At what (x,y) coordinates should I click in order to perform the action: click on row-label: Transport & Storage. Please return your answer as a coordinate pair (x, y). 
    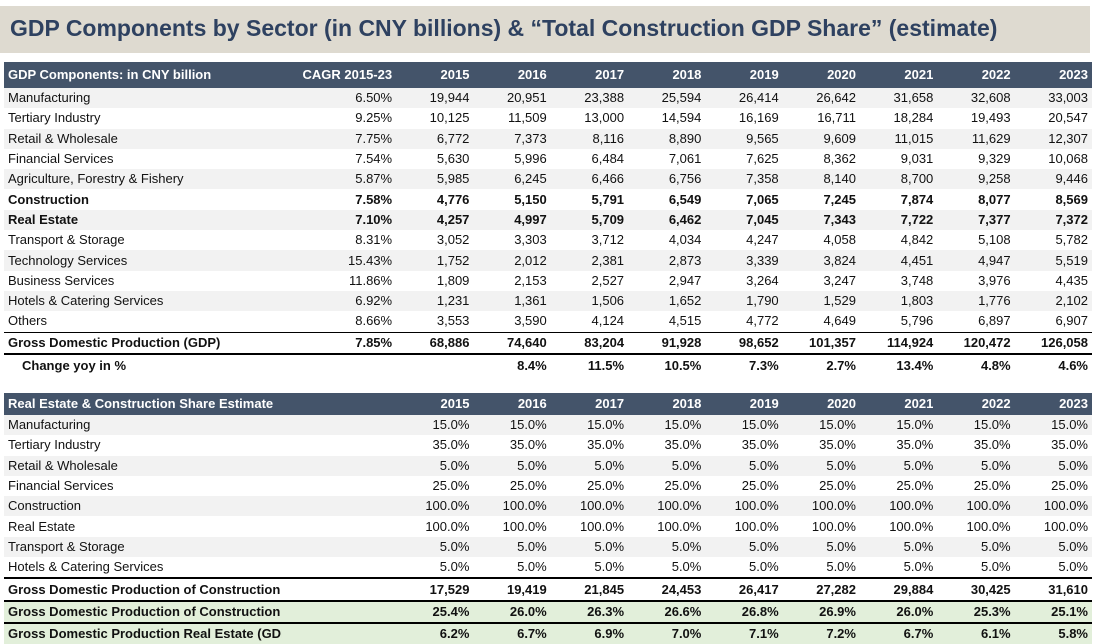
    Looking at the image, I should click on (143, 240).